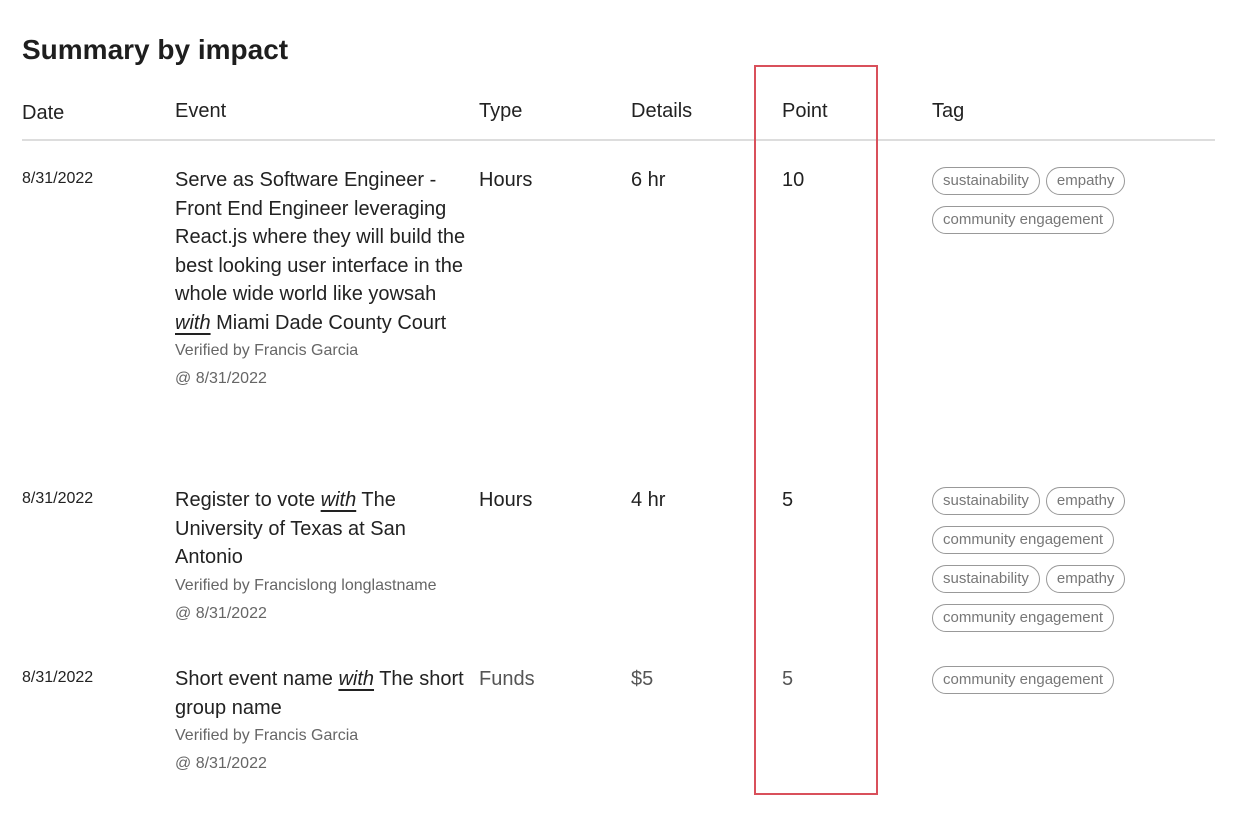 This screenshot has width=1236, height=824. Describe the element at coordinates (618, 140) in the screenshot. I see `header-divider` at that location.